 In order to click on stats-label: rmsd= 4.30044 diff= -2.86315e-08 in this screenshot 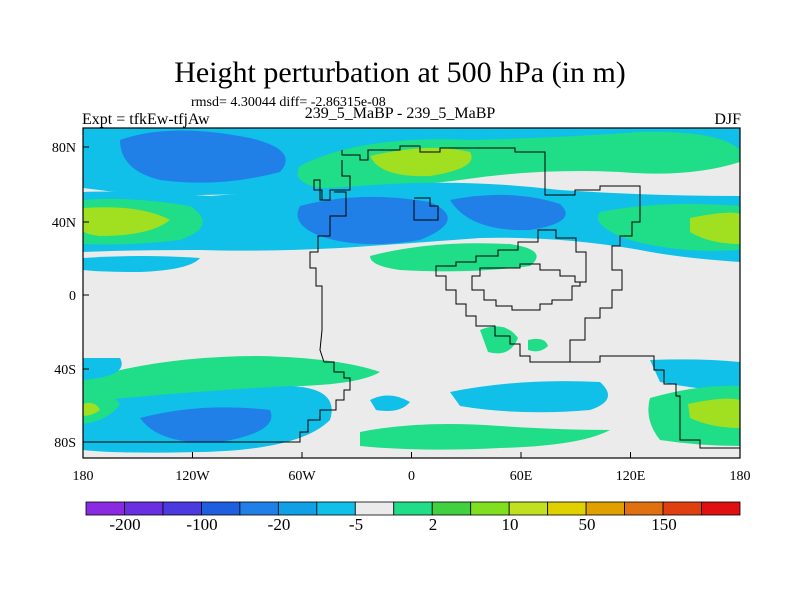, I will do `click(288, 102)`.